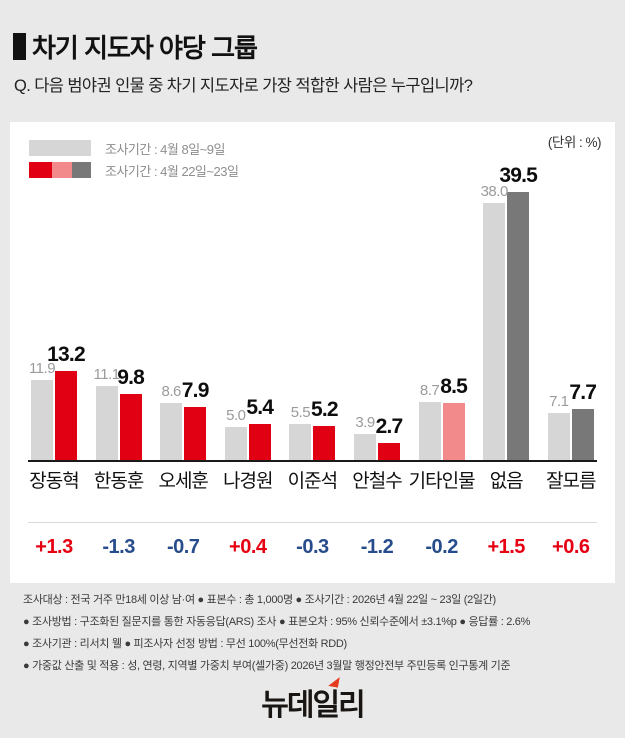 Image resolution: width=625 pixels, height=738 pixels. Describe the element at coordinates (145, 48) in the screenshot. I see `page-title: 차기 지도자 야당 그룹` at that location.